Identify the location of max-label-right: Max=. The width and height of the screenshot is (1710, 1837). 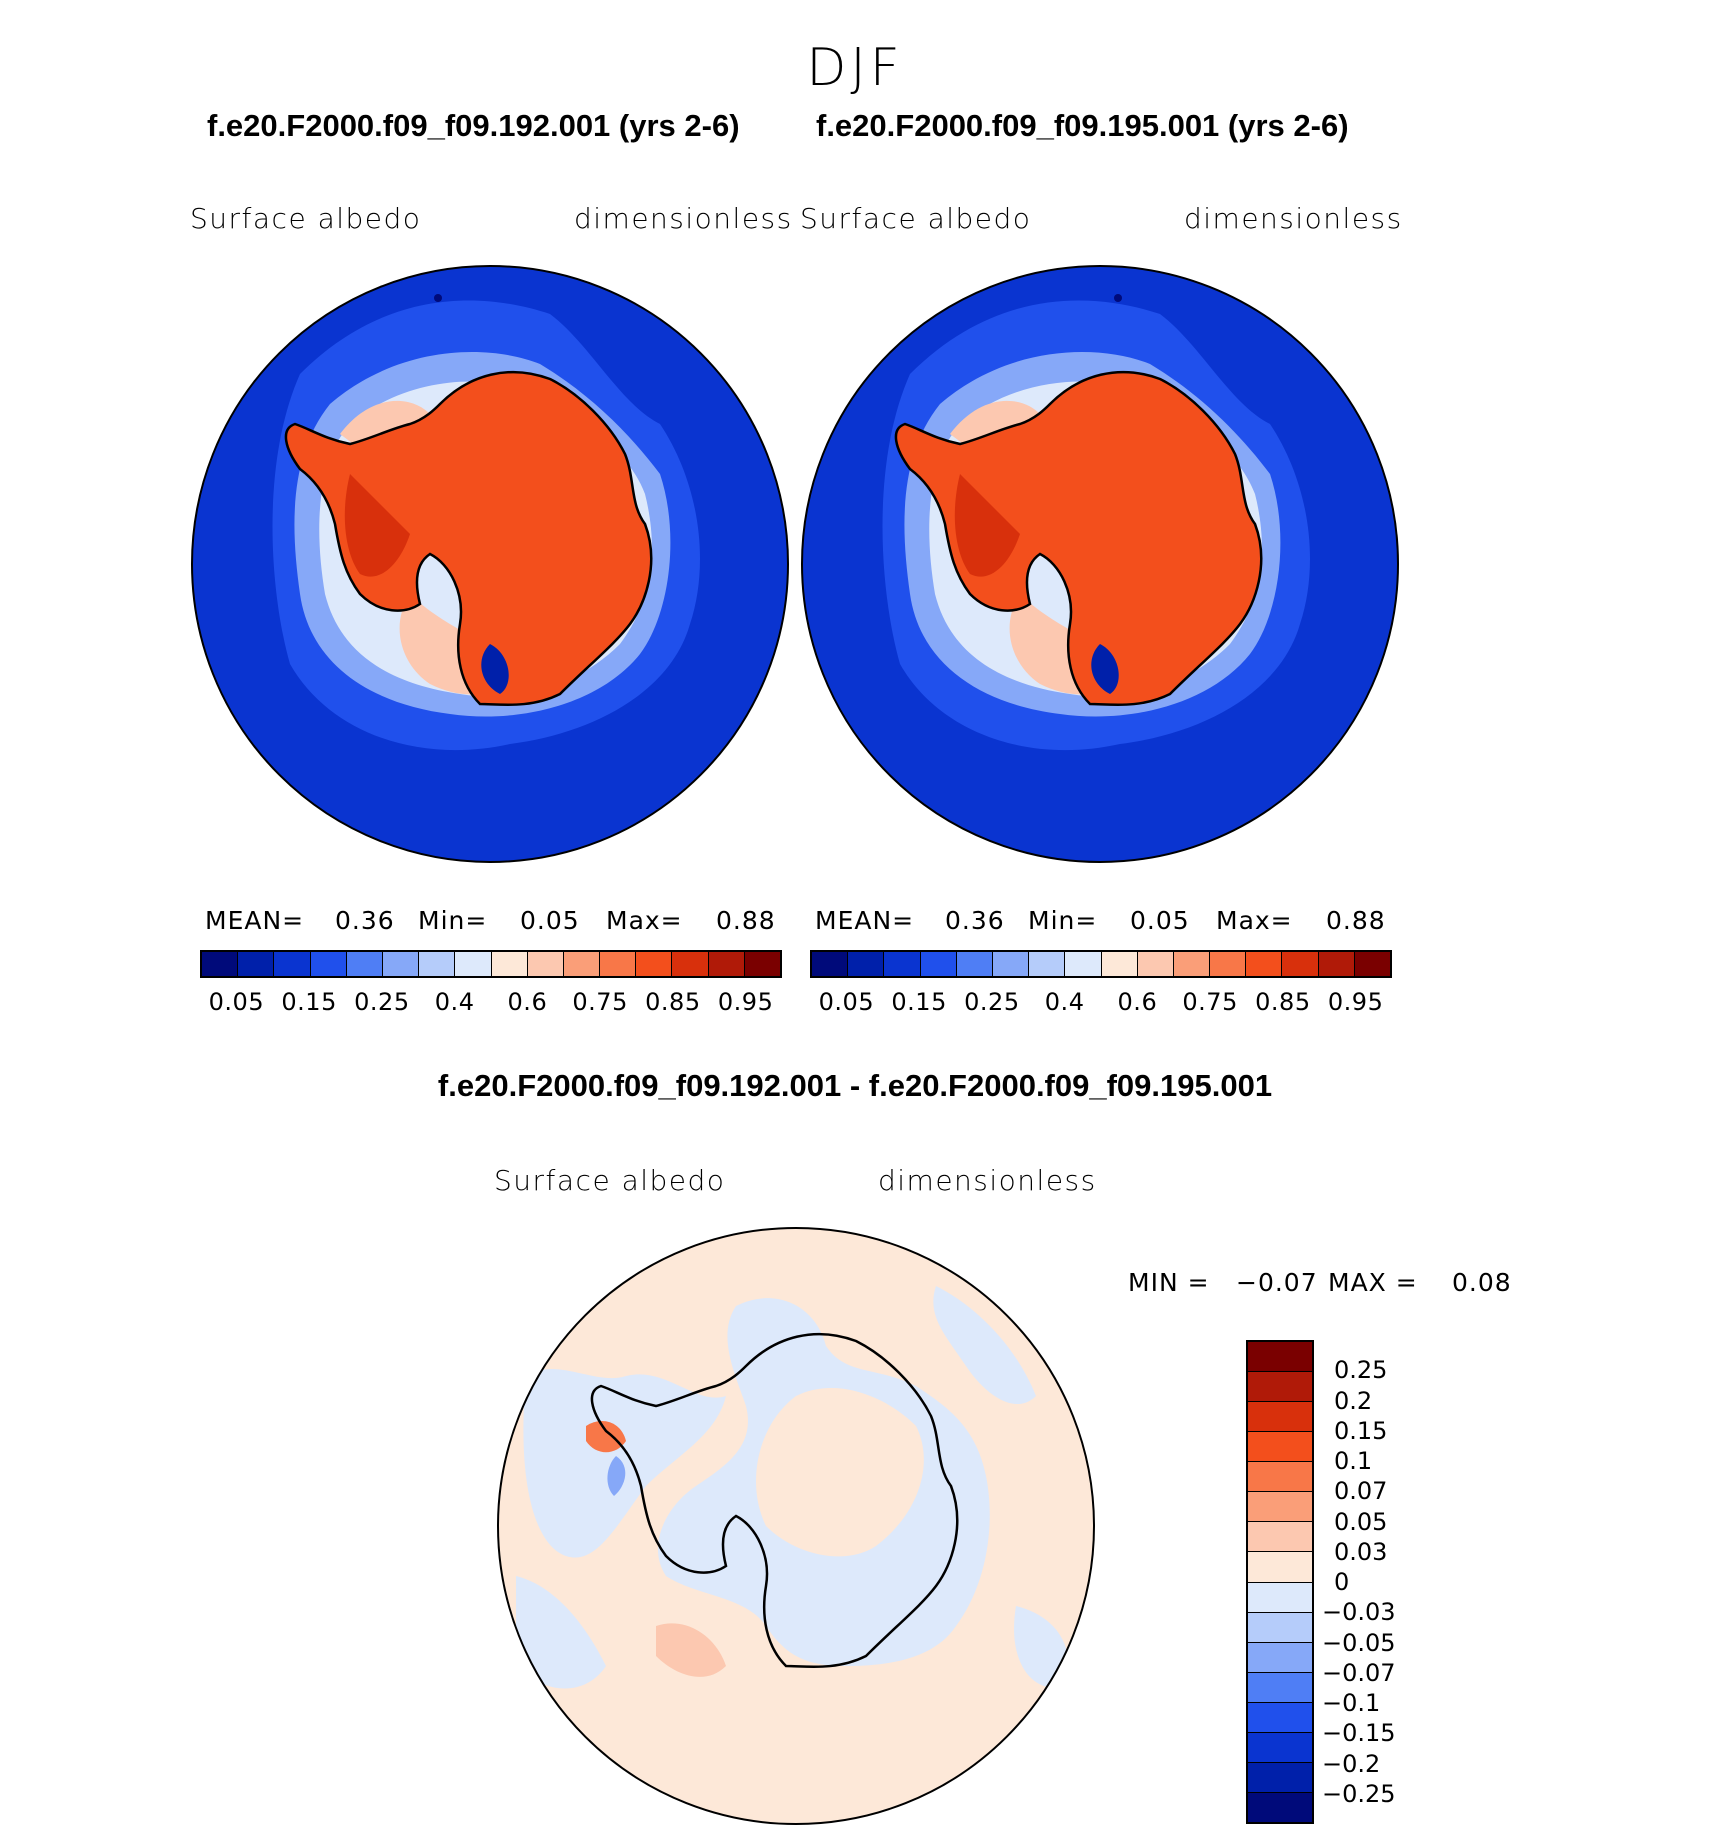
(1254, 920).